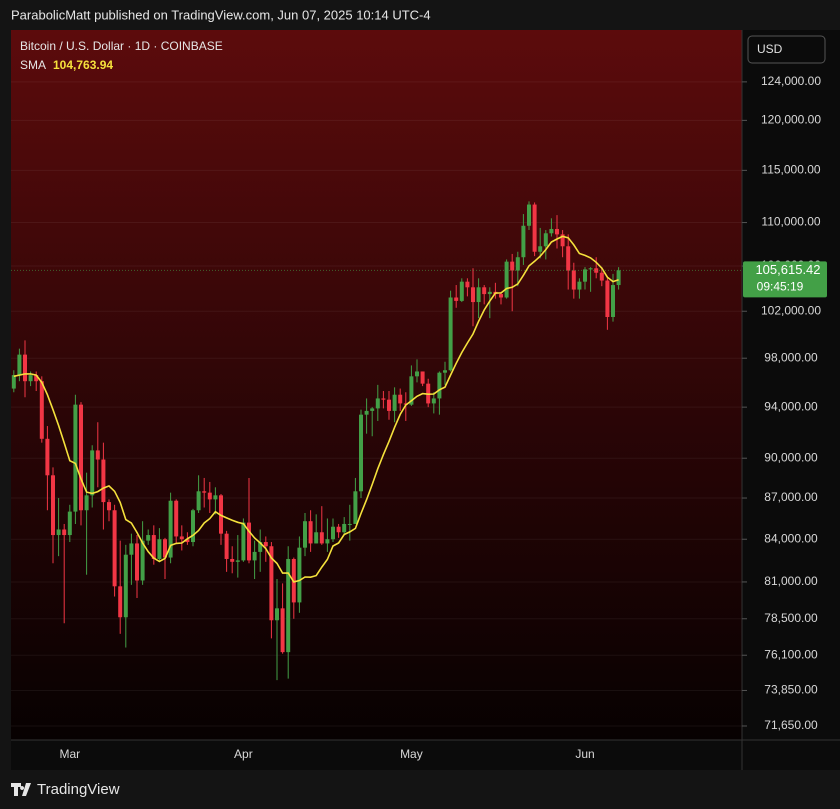  What do you see at coordinates (791, 618) in the screenshot?
I see `y-tick-label: 78,500.00` at bounding box center [791, 618].